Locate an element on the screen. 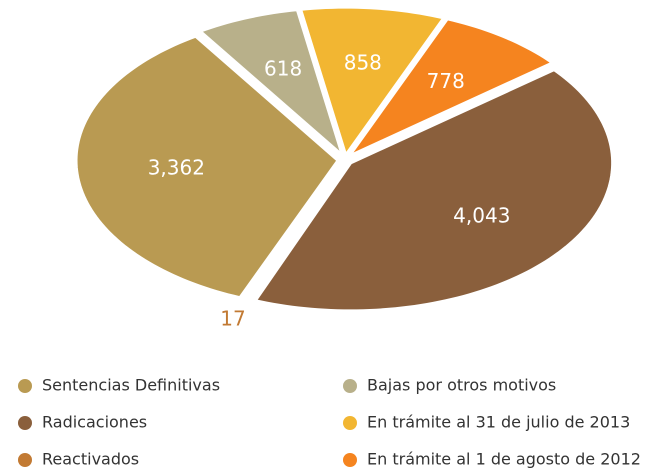 This screenshot has width=657, height=472. legend-label: Sentencias Definitivas is located at coordinates (131, 385).